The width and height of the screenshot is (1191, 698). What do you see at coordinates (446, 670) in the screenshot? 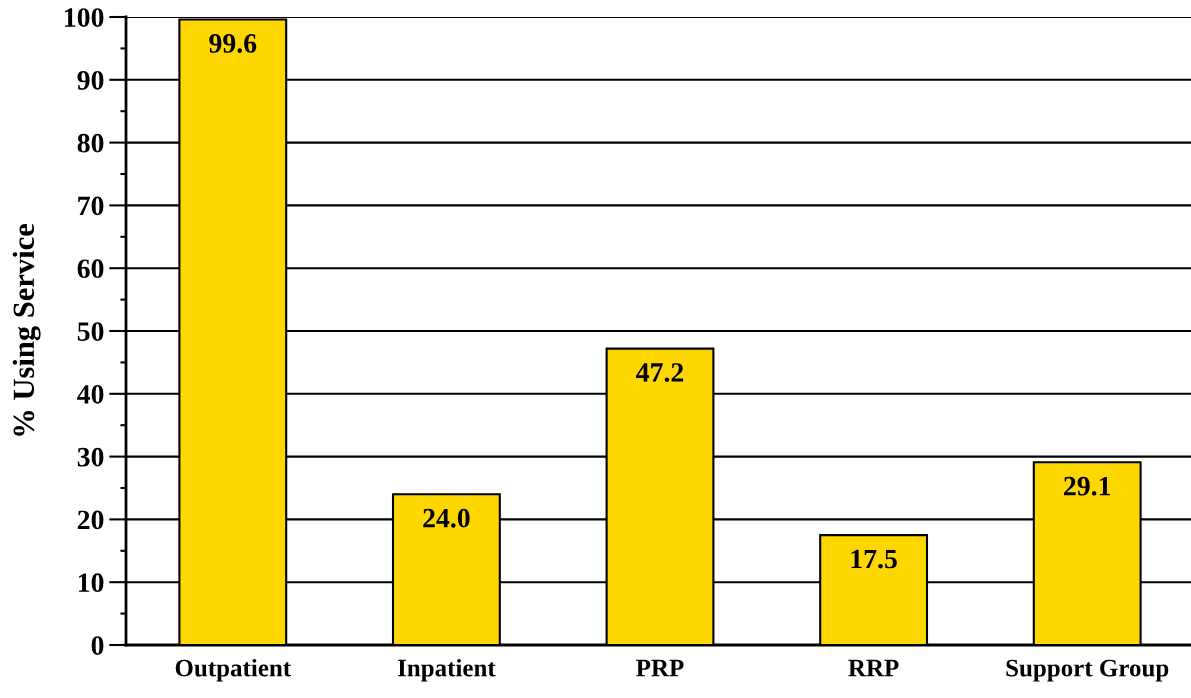
I see `x-tick-label: Inpatient` at bounding box center [446, 670].